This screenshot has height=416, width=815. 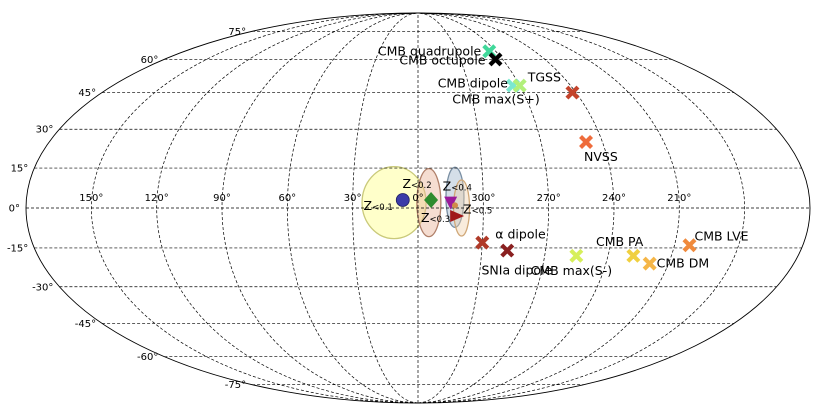 I want to click on lat-tick-label: -60°, so click(x=147, y=357).